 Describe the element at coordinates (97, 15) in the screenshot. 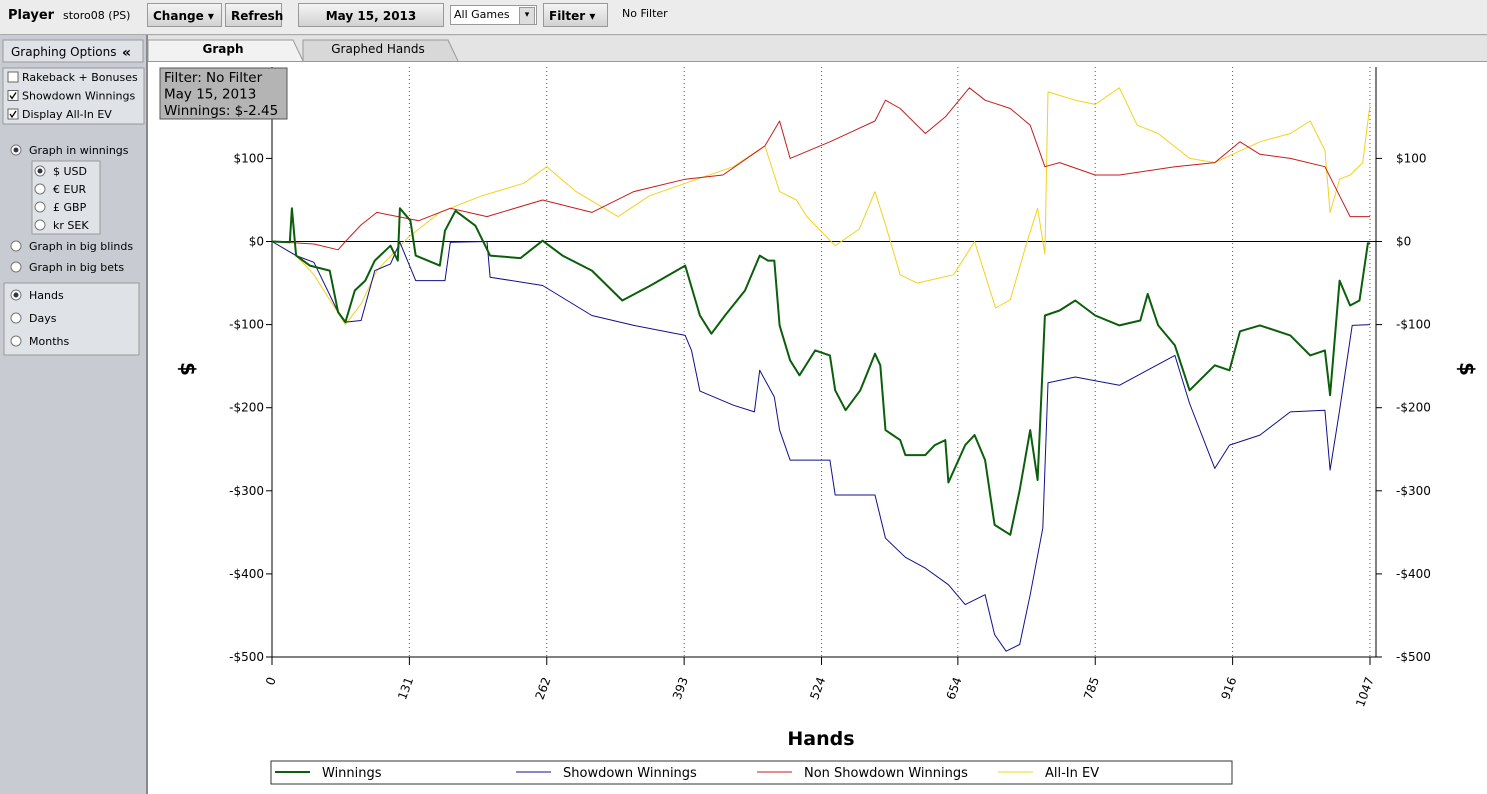

I see `player-name: storo08 (PS)` at that location.